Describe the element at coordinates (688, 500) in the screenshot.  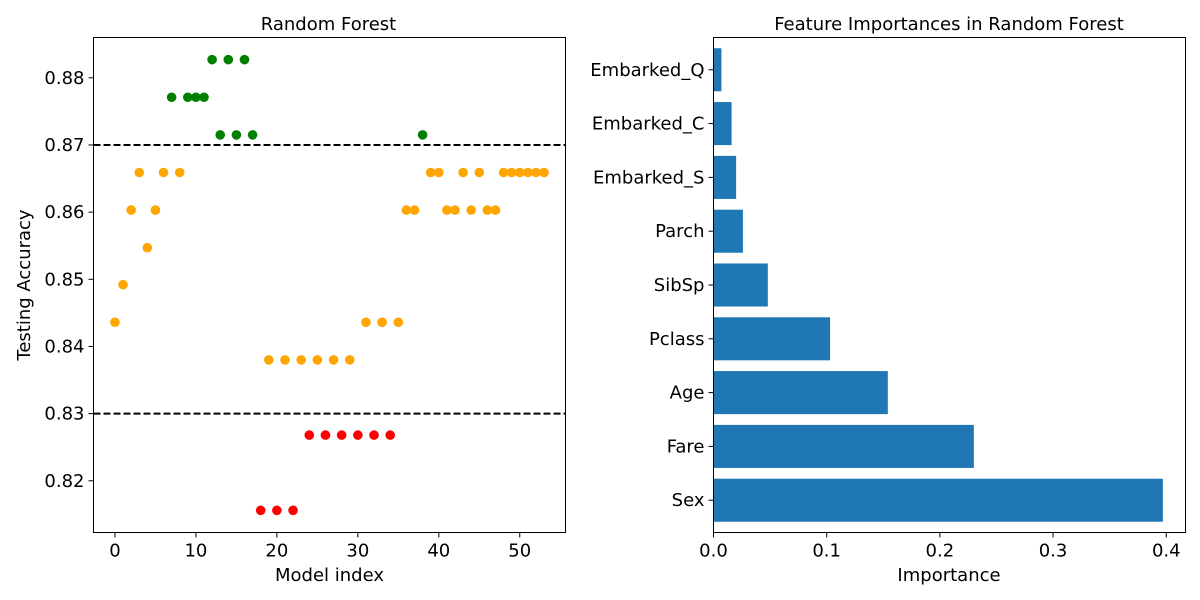
I see `category-label: Sex` at that location.